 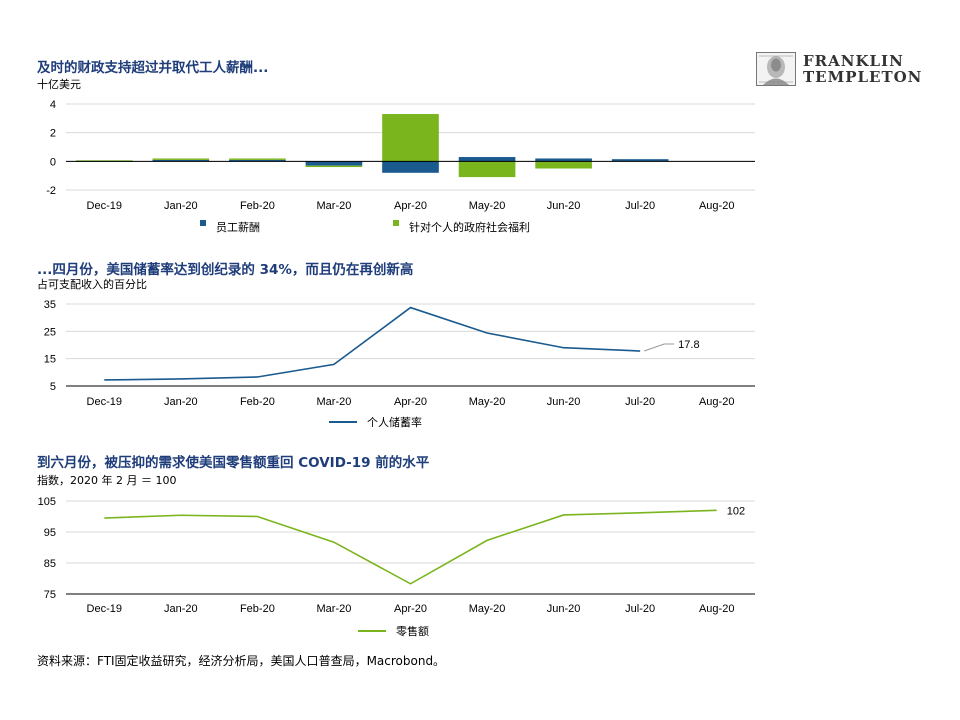 I want to click on logo-line-1: FRANKLIN, so click(x=853, y=61).